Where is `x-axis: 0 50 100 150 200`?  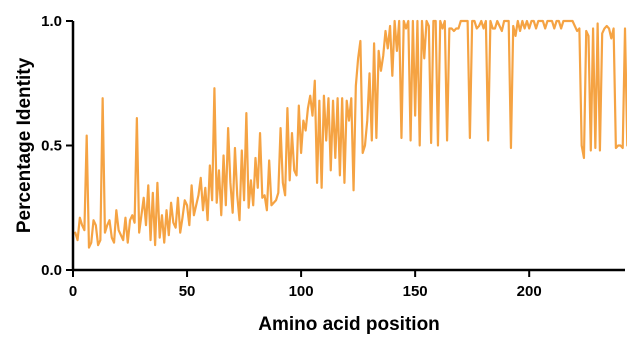 x-axis: 0 50 100 150 200 is located at coordinates (347, 284).